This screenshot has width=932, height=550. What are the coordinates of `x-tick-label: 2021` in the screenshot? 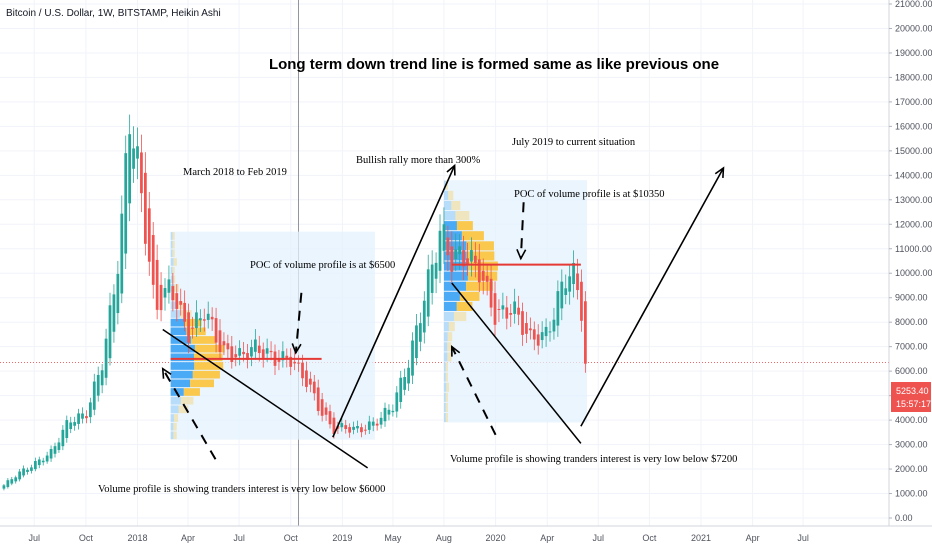 It's located at (701, 538).